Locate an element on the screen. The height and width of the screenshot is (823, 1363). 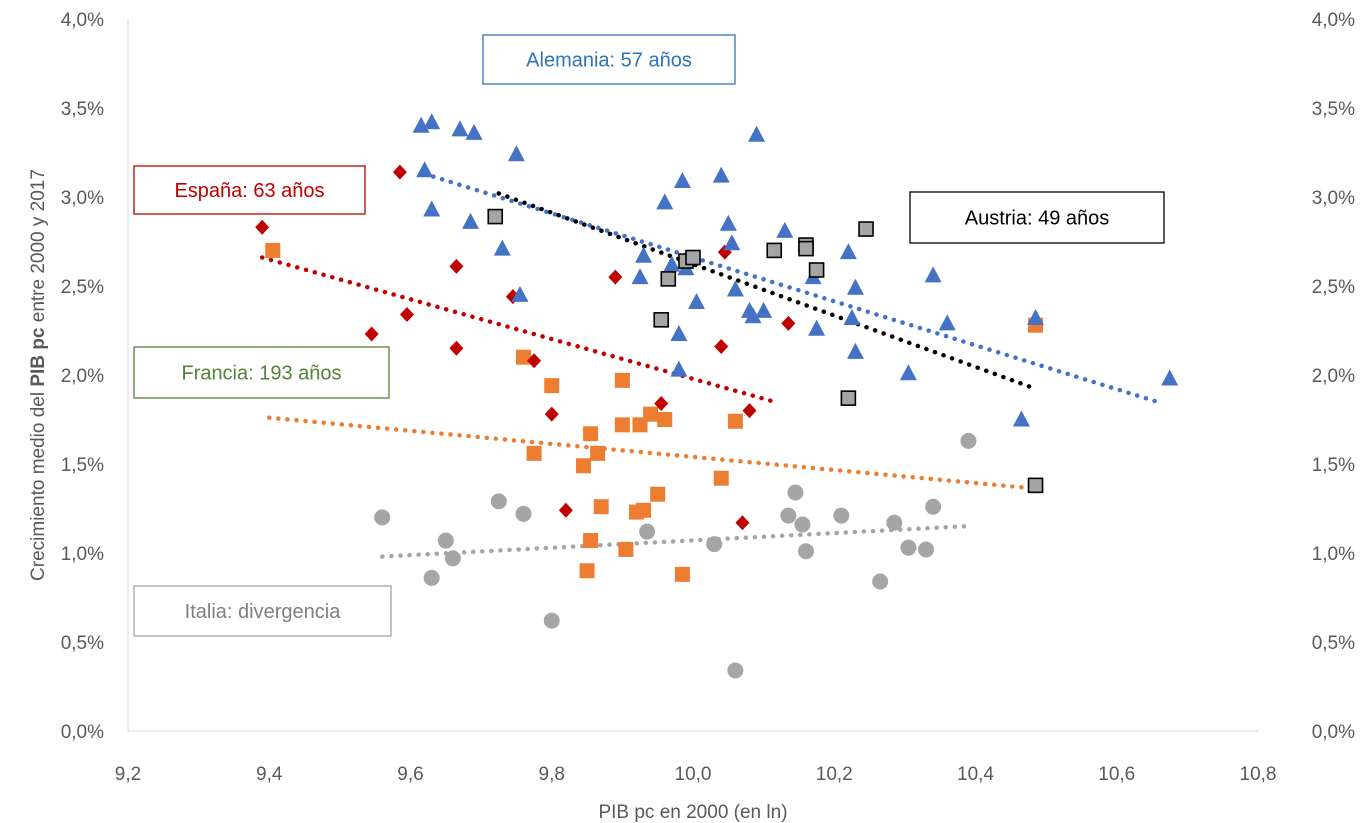
y-tick-label-right: 1,0% is located at coordinates (1333, 554).